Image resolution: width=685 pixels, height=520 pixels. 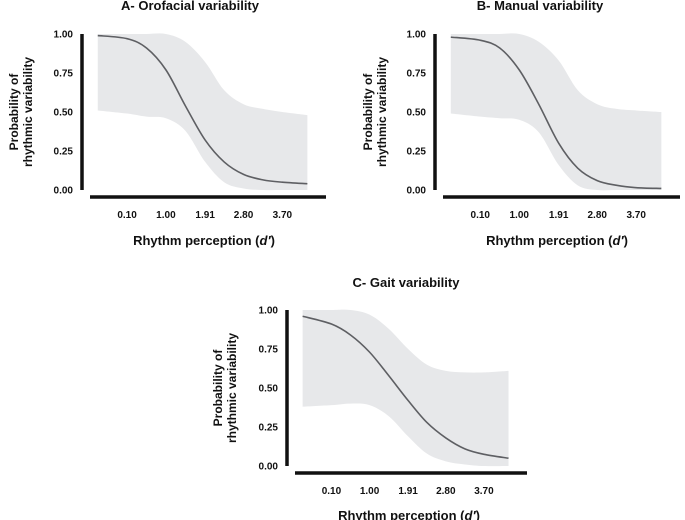 I want to click on chart-title: B- Manual variability, so click(x=540, y=6).